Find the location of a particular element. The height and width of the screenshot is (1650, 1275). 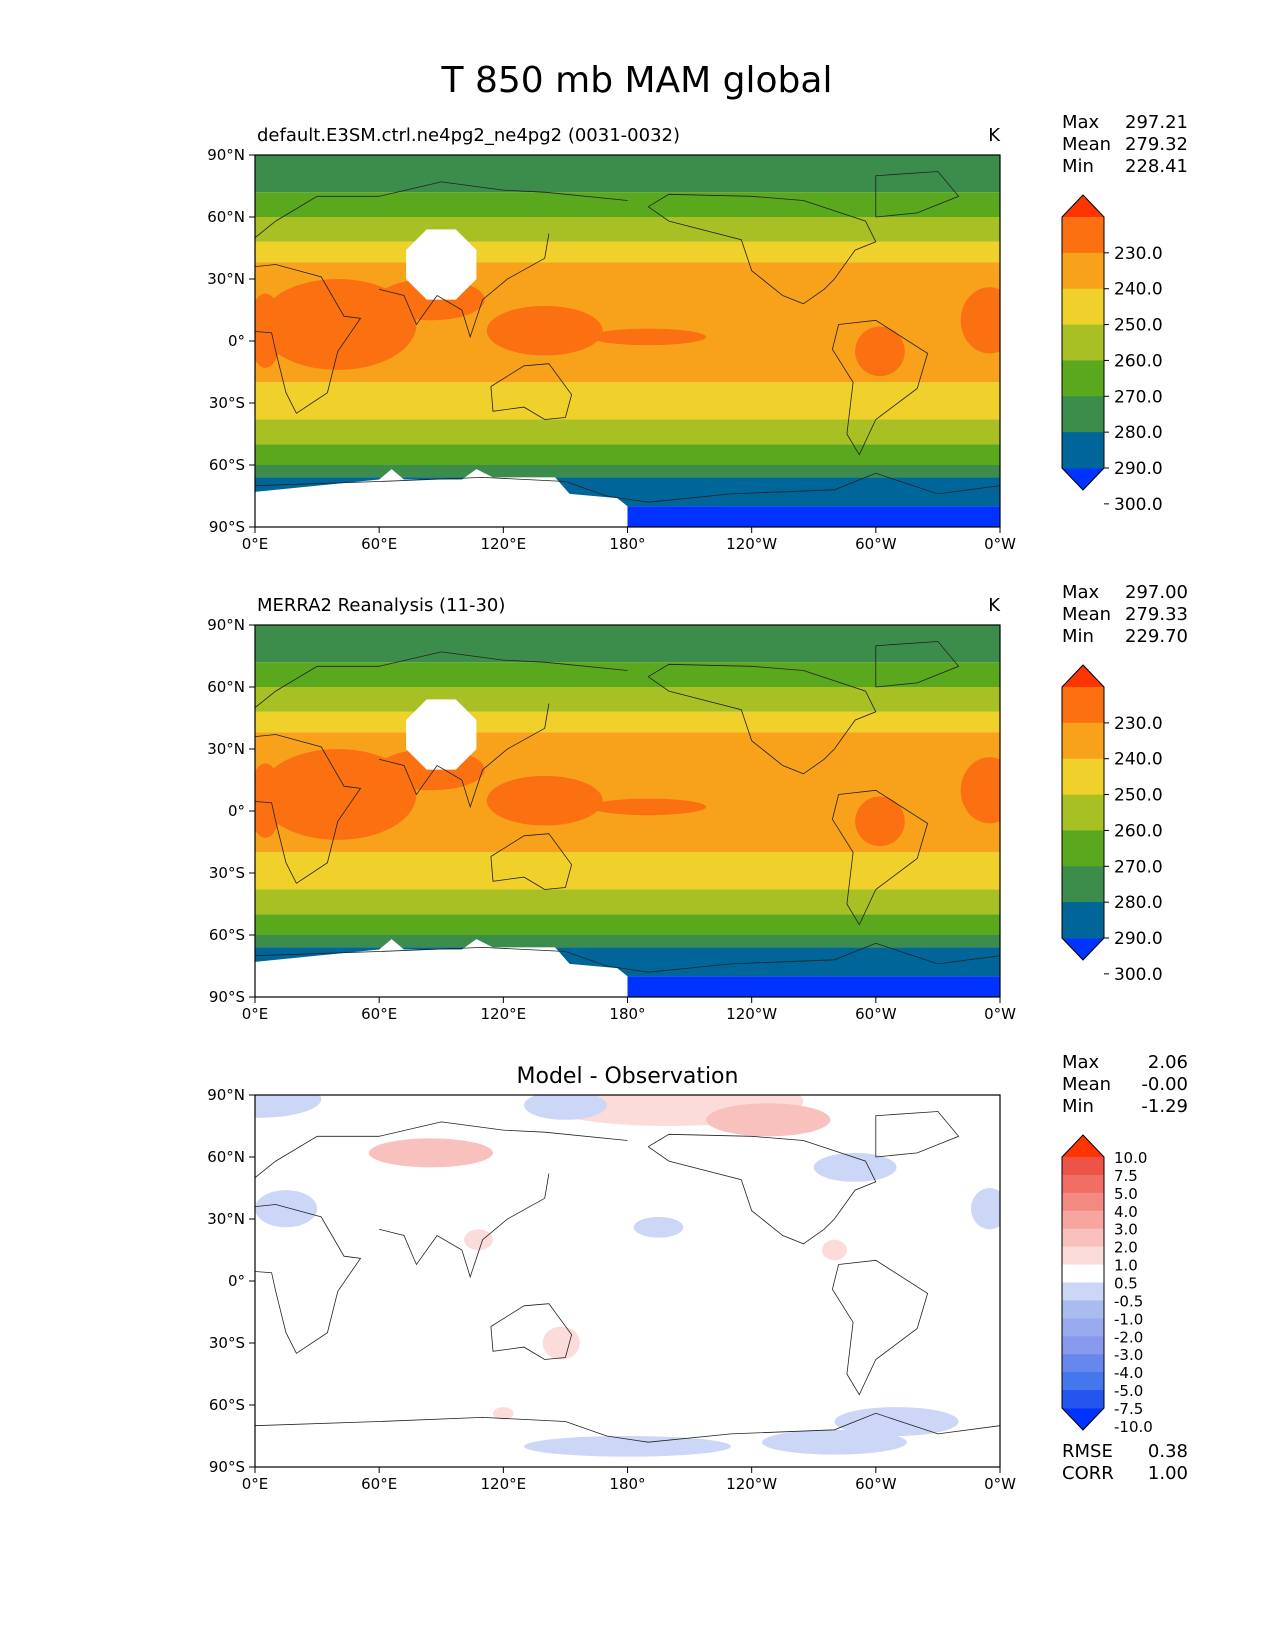

x-tick-label: 120°E is located at coordinates (504, 544).